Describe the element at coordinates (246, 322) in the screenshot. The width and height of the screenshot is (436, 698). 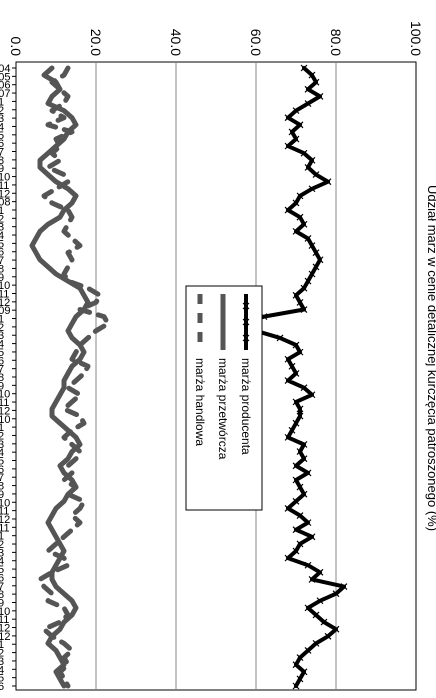
I see `legend-marker` at that location.